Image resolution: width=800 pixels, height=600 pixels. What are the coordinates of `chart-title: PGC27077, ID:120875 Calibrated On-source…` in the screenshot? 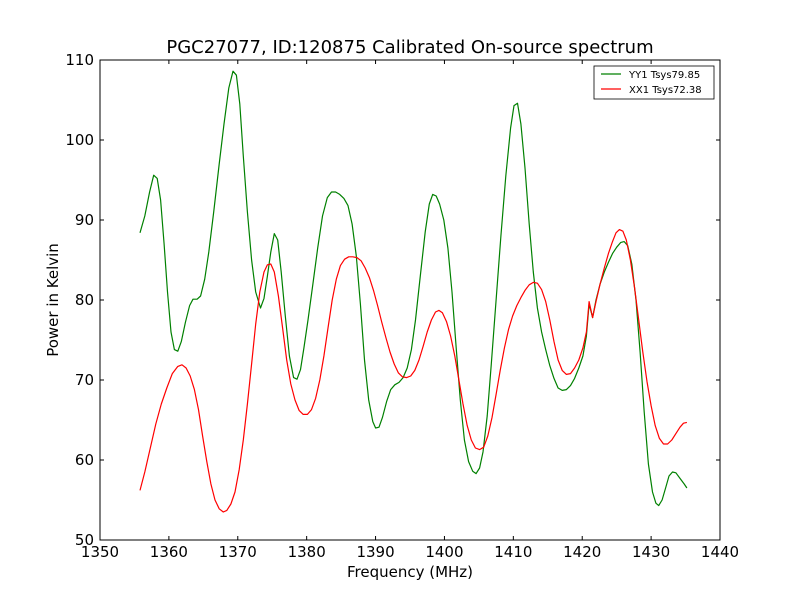 It's located at (409, 47).